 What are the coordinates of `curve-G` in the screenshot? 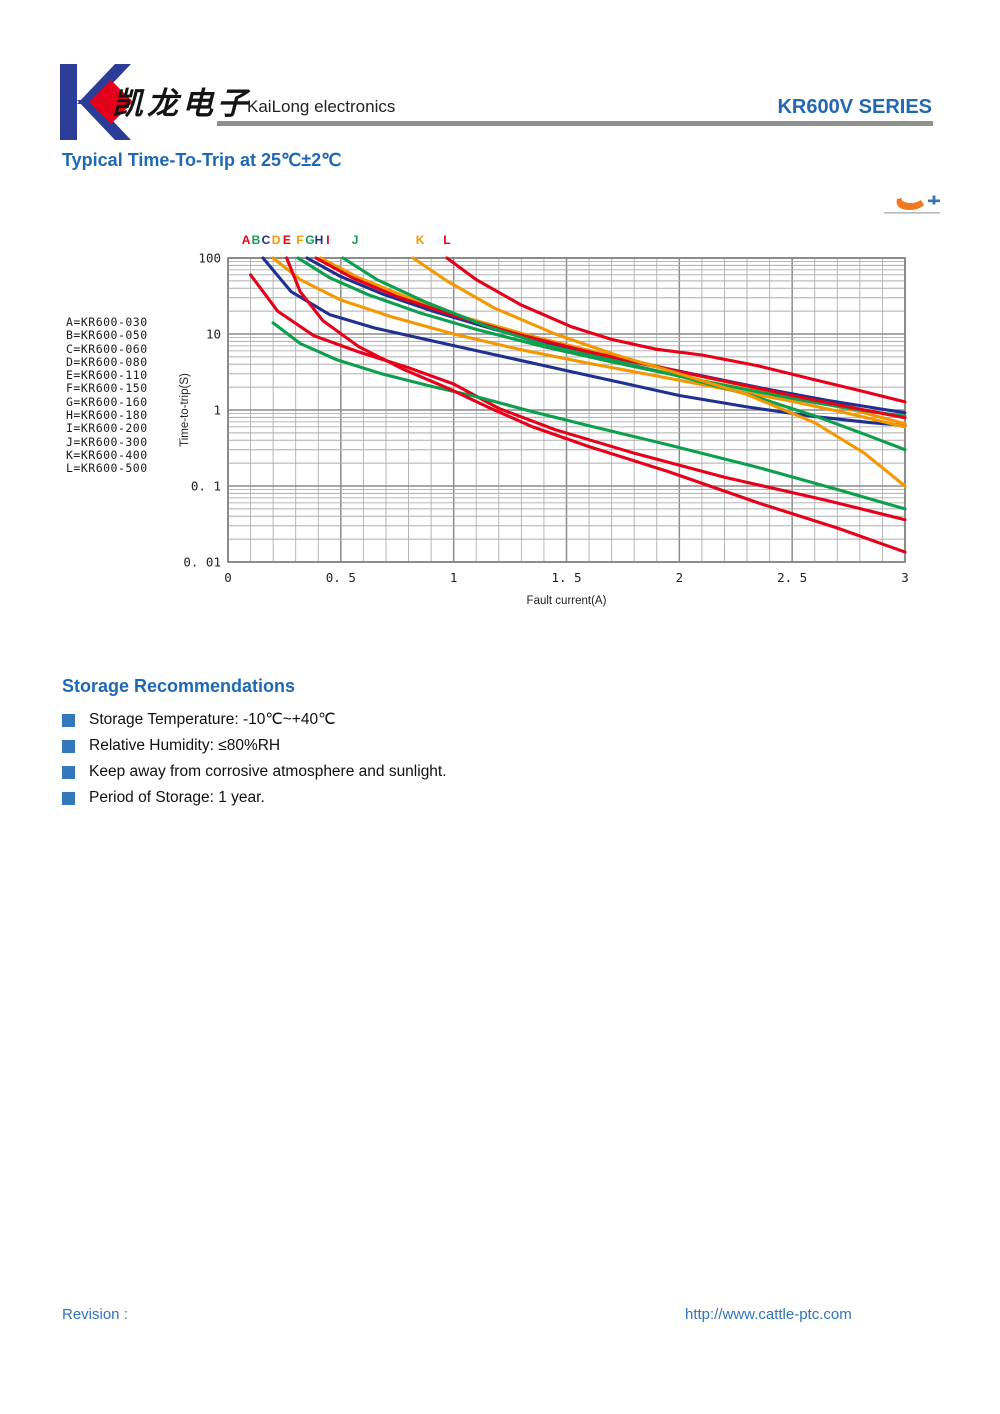 It's located at (601, 337).